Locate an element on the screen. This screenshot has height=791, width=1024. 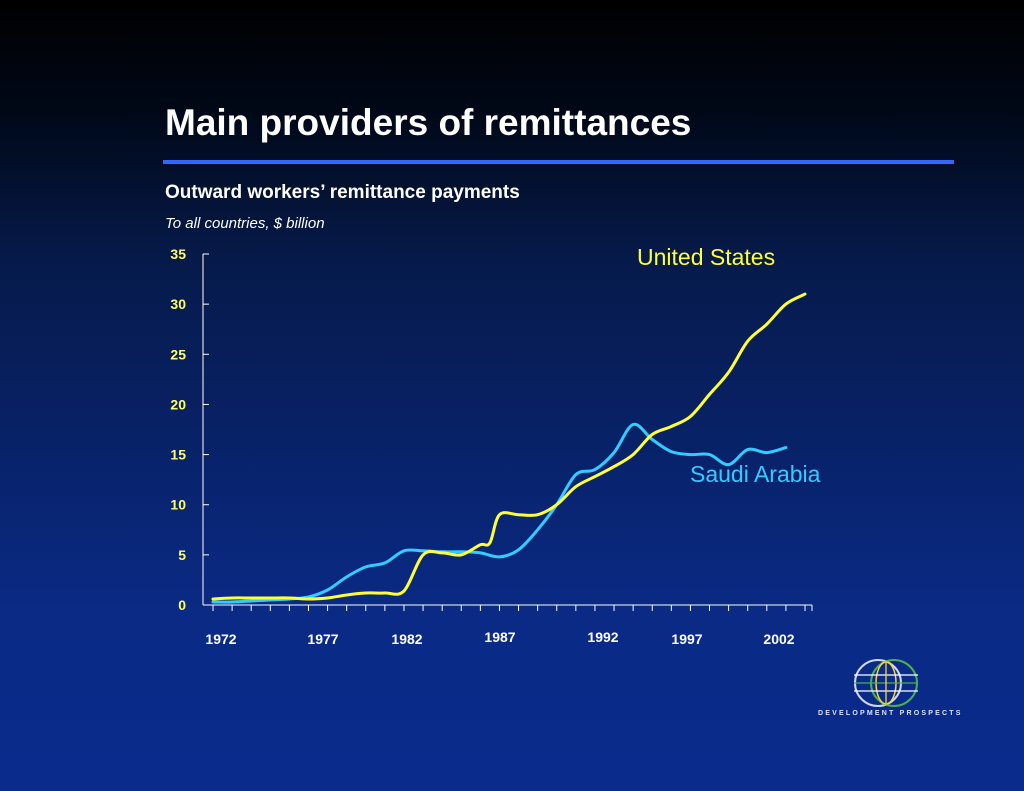
y-tick-label: 20 is located at coordinates (178, 404).